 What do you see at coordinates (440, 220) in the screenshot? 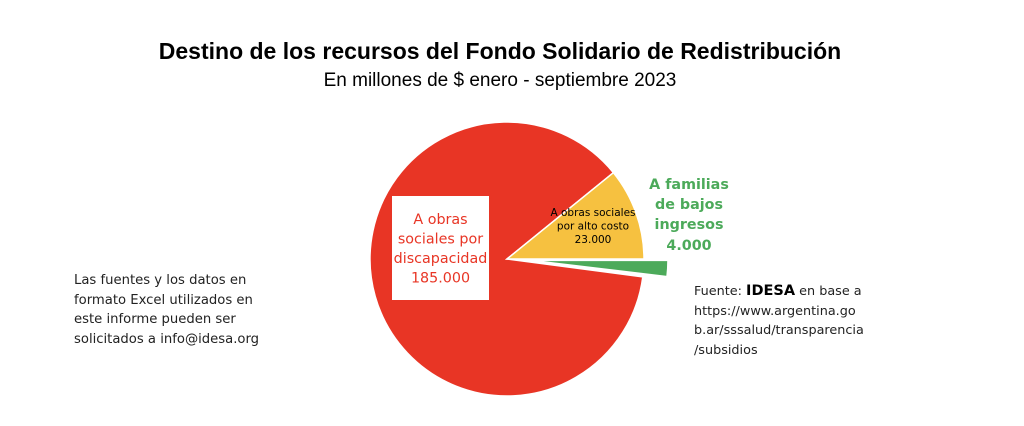
I see `label-discapacidad-line: A obras` at bounding box center [440, 220].